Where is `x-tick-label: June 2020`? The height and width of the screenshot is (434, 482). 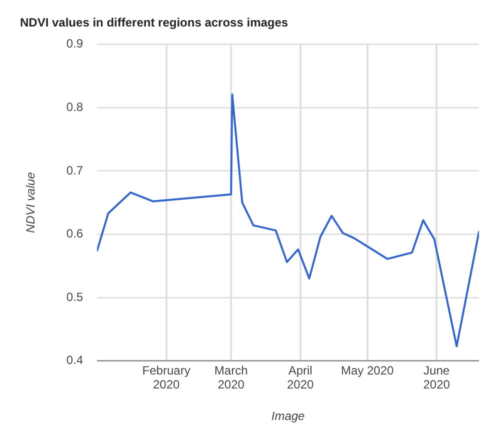
x-tick-label: June 2020 is located at coordinates (436, 377).